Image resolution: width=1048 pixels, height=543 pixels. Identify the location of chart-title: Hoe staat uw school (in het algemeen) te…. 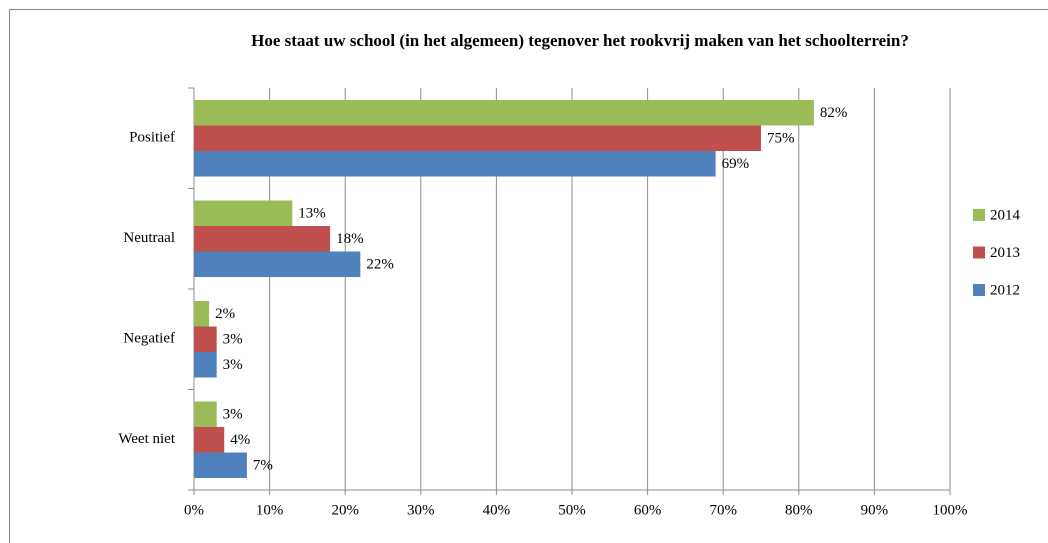
(580, 40).